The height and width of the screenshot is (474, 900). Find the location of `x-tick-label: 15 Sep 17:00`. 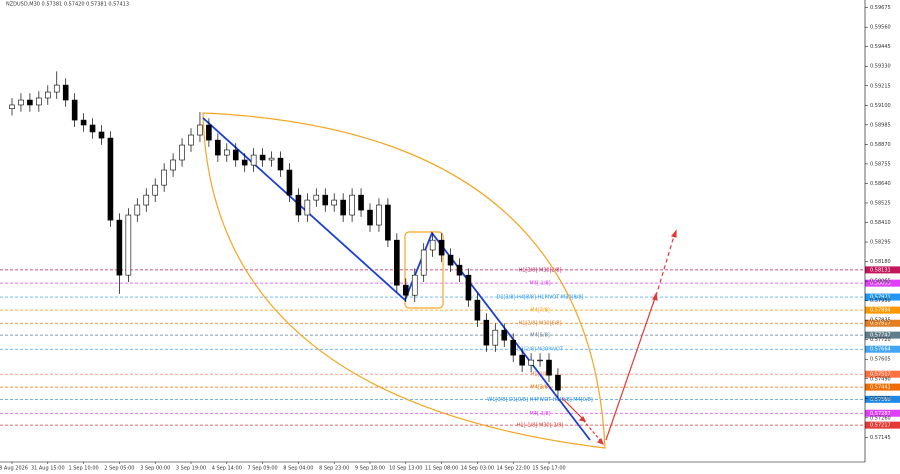

x-tick-label: 15 Sep 17:00 is located at coordinates (548, 469).